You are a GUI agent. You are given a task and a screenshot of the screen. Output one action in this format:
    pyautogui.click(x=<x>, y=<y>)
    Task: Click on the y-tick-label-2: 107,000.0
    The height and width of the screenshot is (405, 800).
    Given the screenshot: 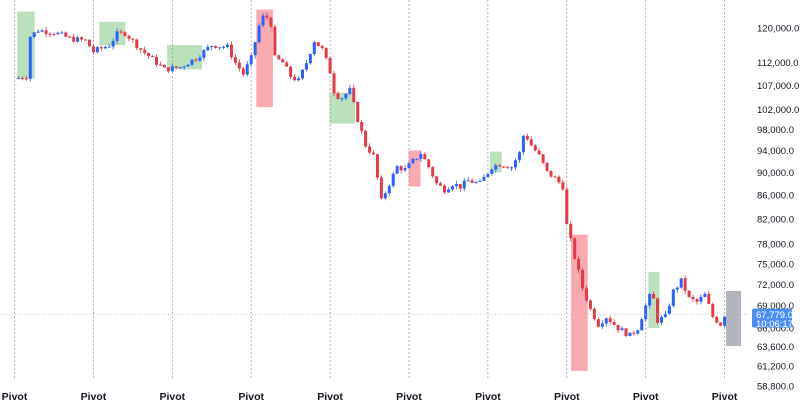 What is the action you would take?
    pyautogui.click(x=778, y=86)
    